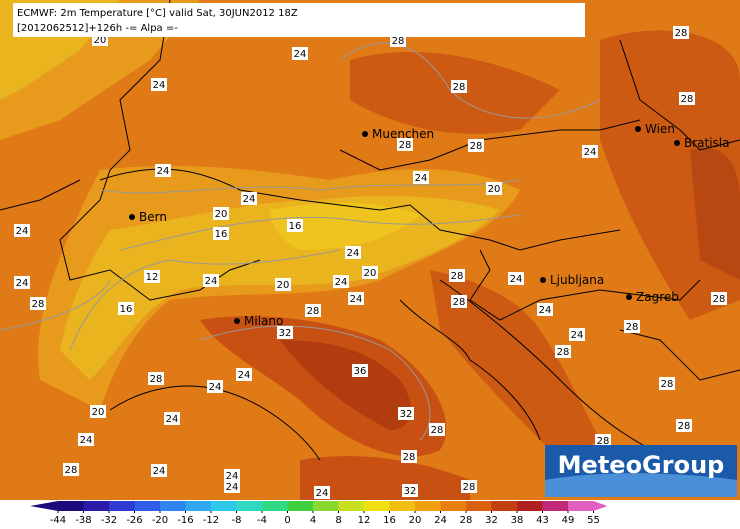  Describe the element at coordinates (153, 217) in the screenshot. I see `city-name: Bern` at that location.